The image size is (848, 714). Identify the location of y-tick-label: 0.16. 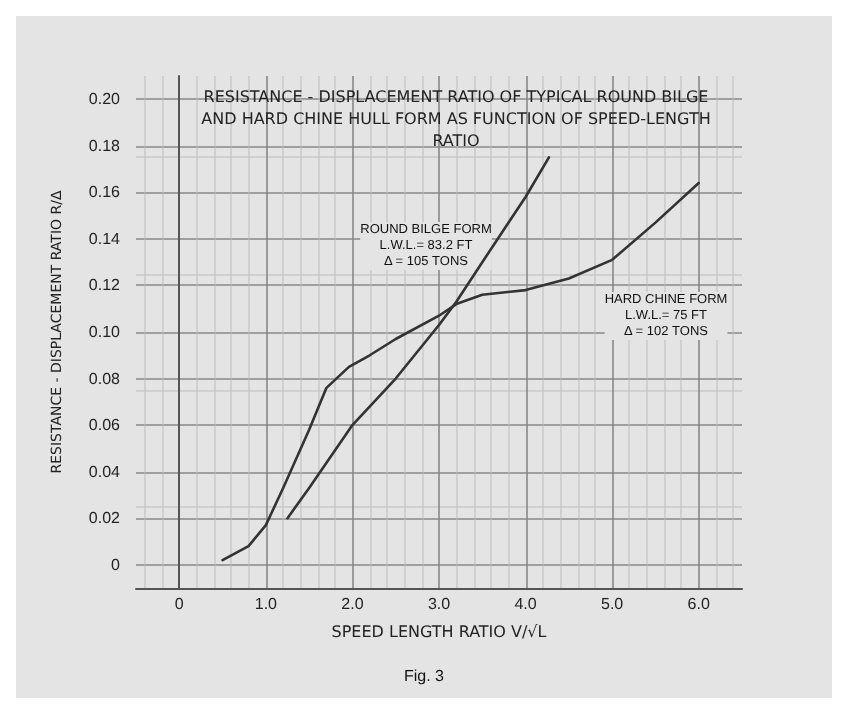
(105, 192).